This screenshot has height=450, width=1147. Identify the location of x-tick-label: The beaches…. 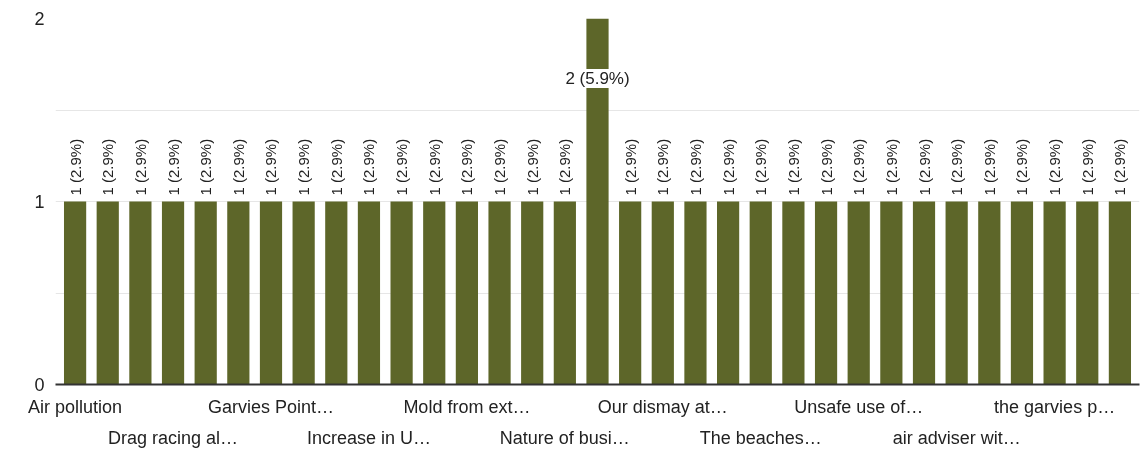
(760, 437).